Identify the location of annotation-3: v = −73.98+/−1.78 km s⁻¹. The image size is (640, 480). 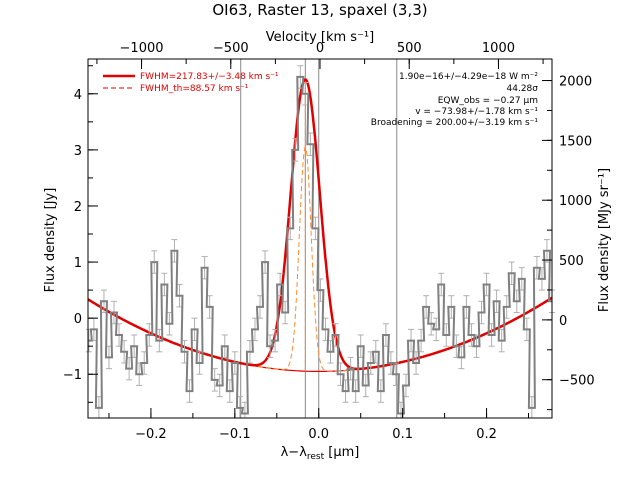
(476, 112).